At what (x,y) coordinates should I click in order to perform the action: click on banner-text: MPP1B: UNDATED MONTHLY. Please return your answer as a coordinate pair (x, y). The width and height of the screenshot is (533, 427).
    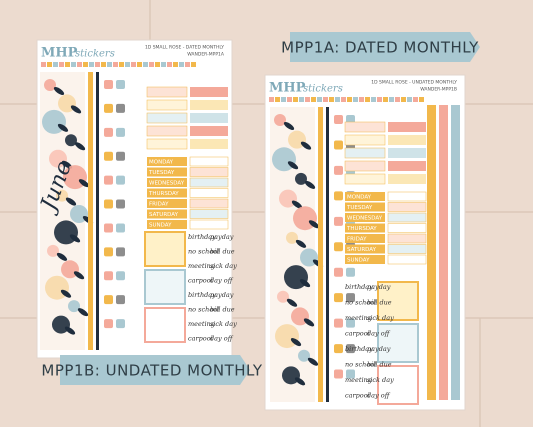
    Looking at the image, I should click on (152, 371).